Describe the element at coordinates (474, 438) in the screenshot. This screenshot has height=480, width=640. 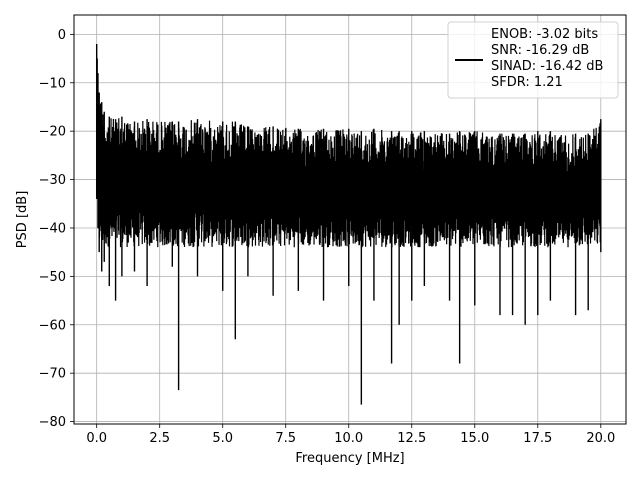
I see `x-tick-label: 15.0` at that location.